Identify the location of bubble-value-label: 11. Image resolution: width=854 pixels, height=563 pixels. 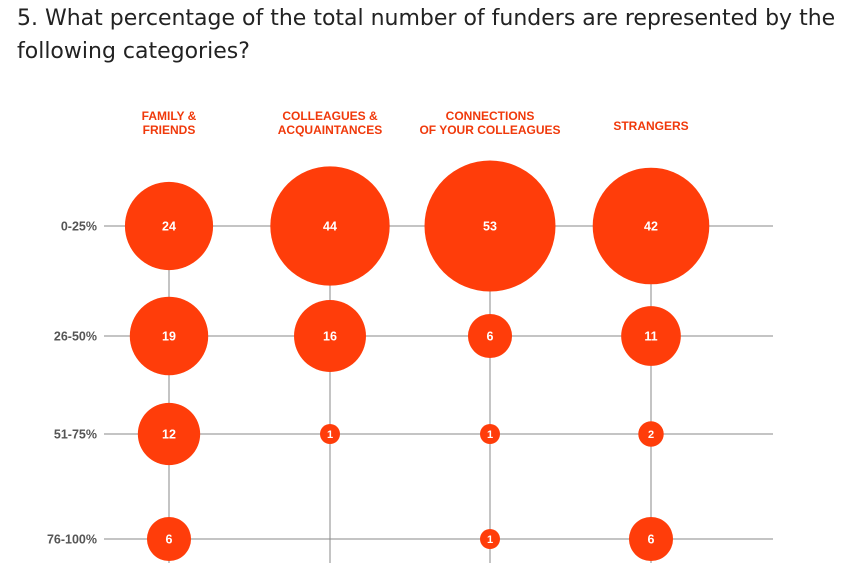
(650, 337).